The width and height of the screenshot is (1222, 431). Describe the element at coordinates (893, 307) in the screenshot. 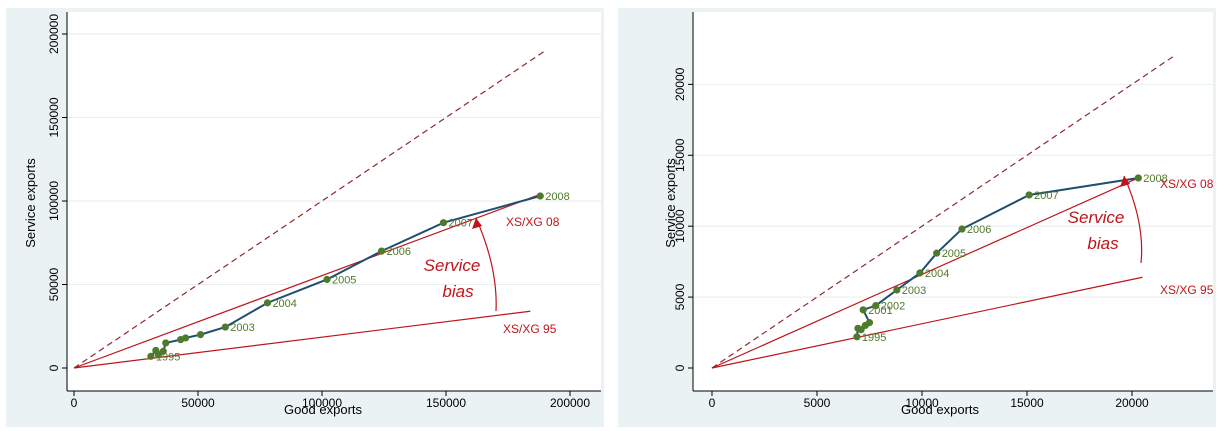

I see `data-label: 2002` at that location.